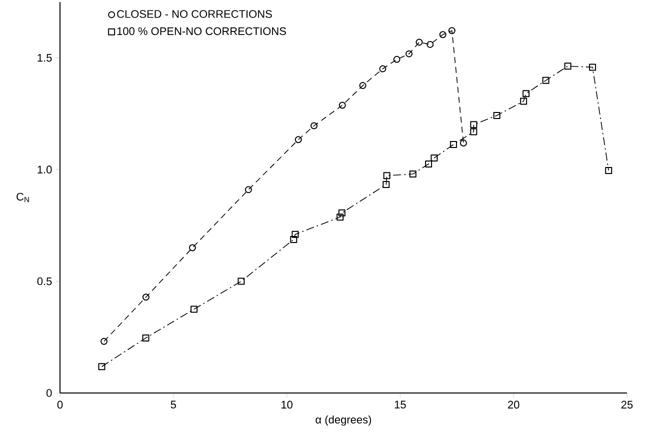  What do you see at coordinates (60, 404) in the screenshot?
I see `x-tick-label: 0` at bounding box center [60, 404].